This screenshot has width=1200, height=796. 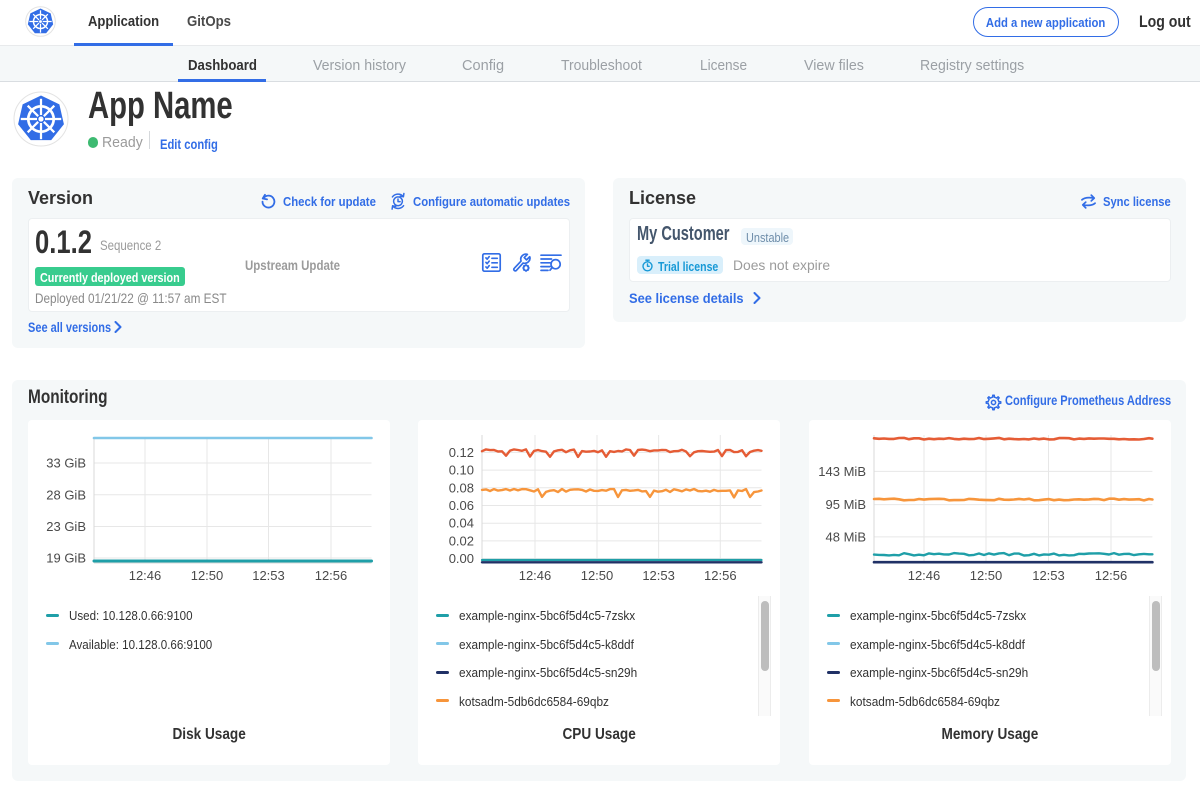 I want to click on svg-text: 0.06, so click(x=461, y=505).